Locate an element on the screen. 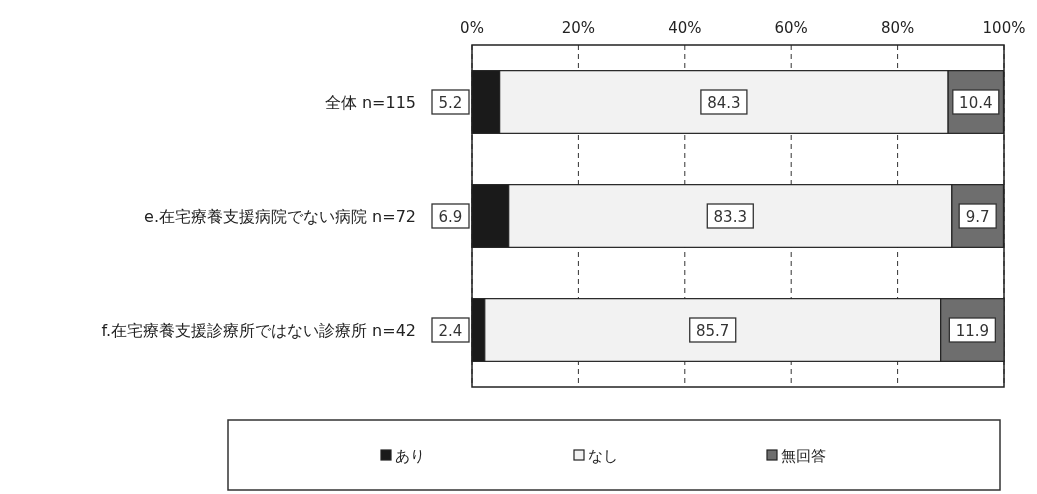  x-tick-label: 100% is located at coordinates (1004, 28).